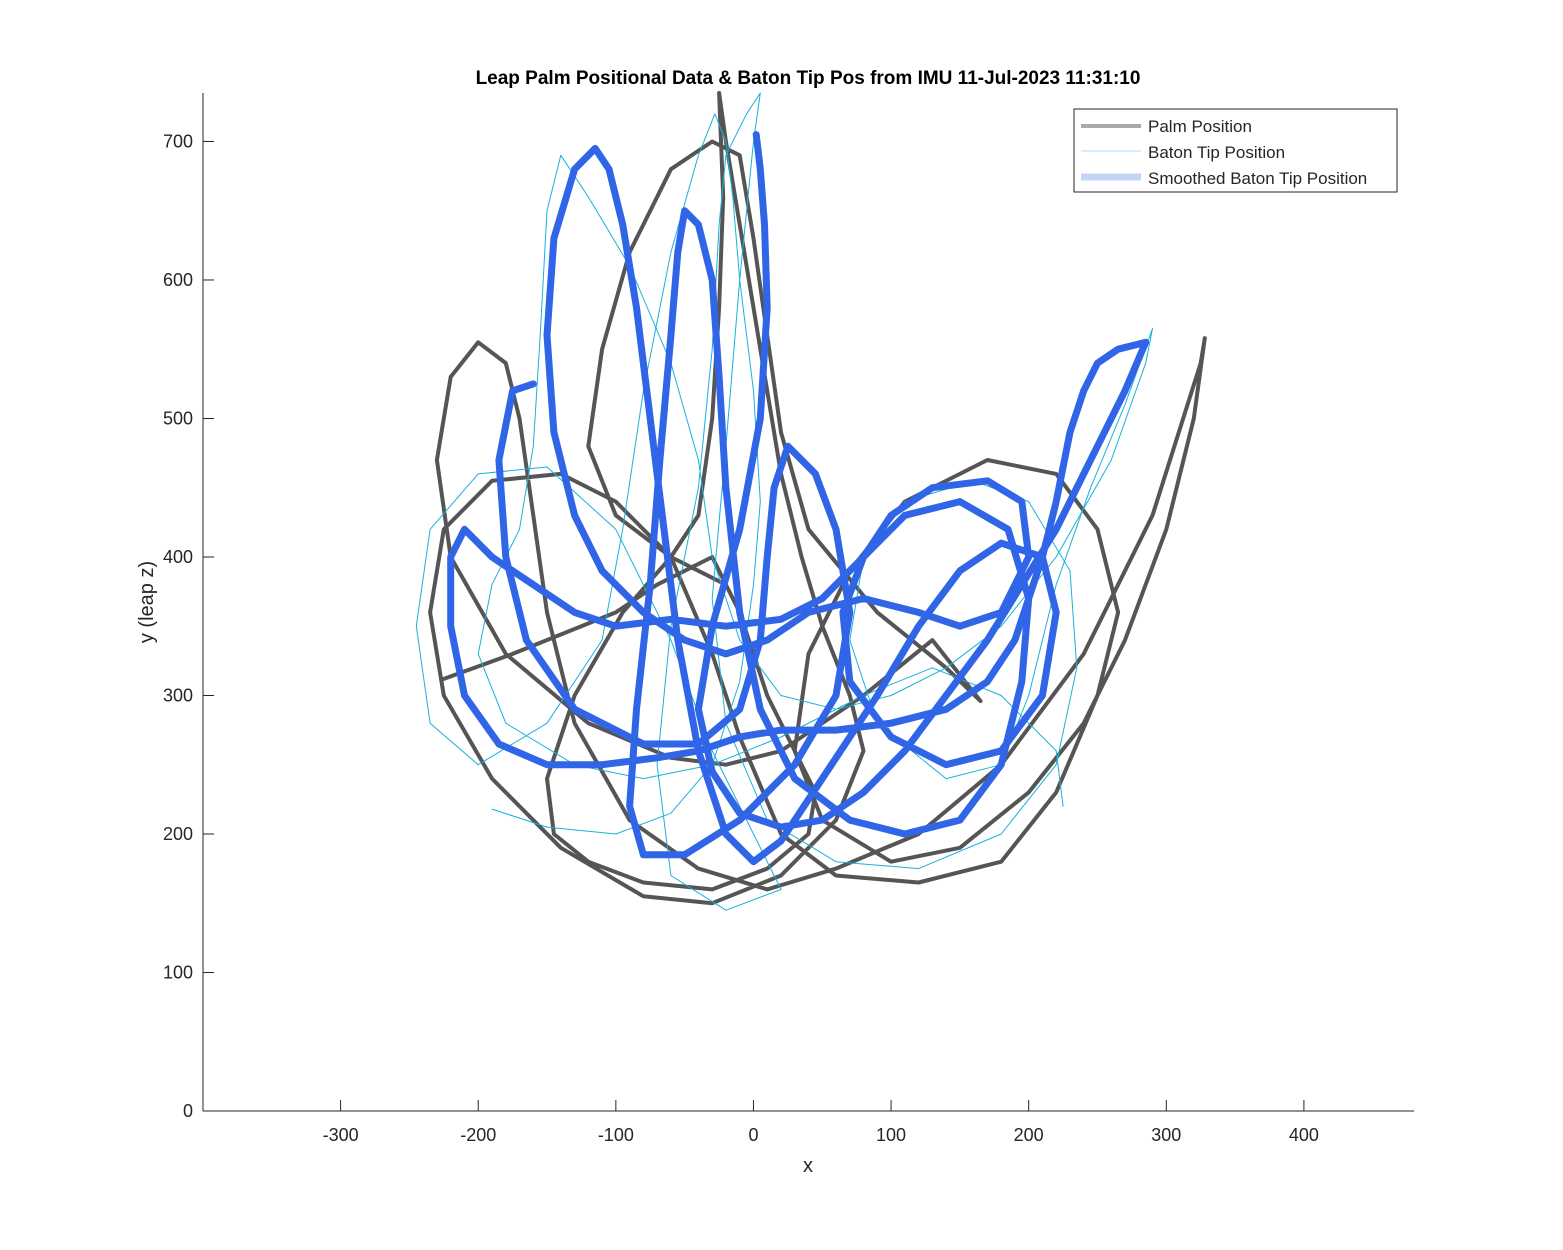 The height and width of the screenshot is (1250, 1563). I want to click on x-tick-label: -200, so click(478, 1135).